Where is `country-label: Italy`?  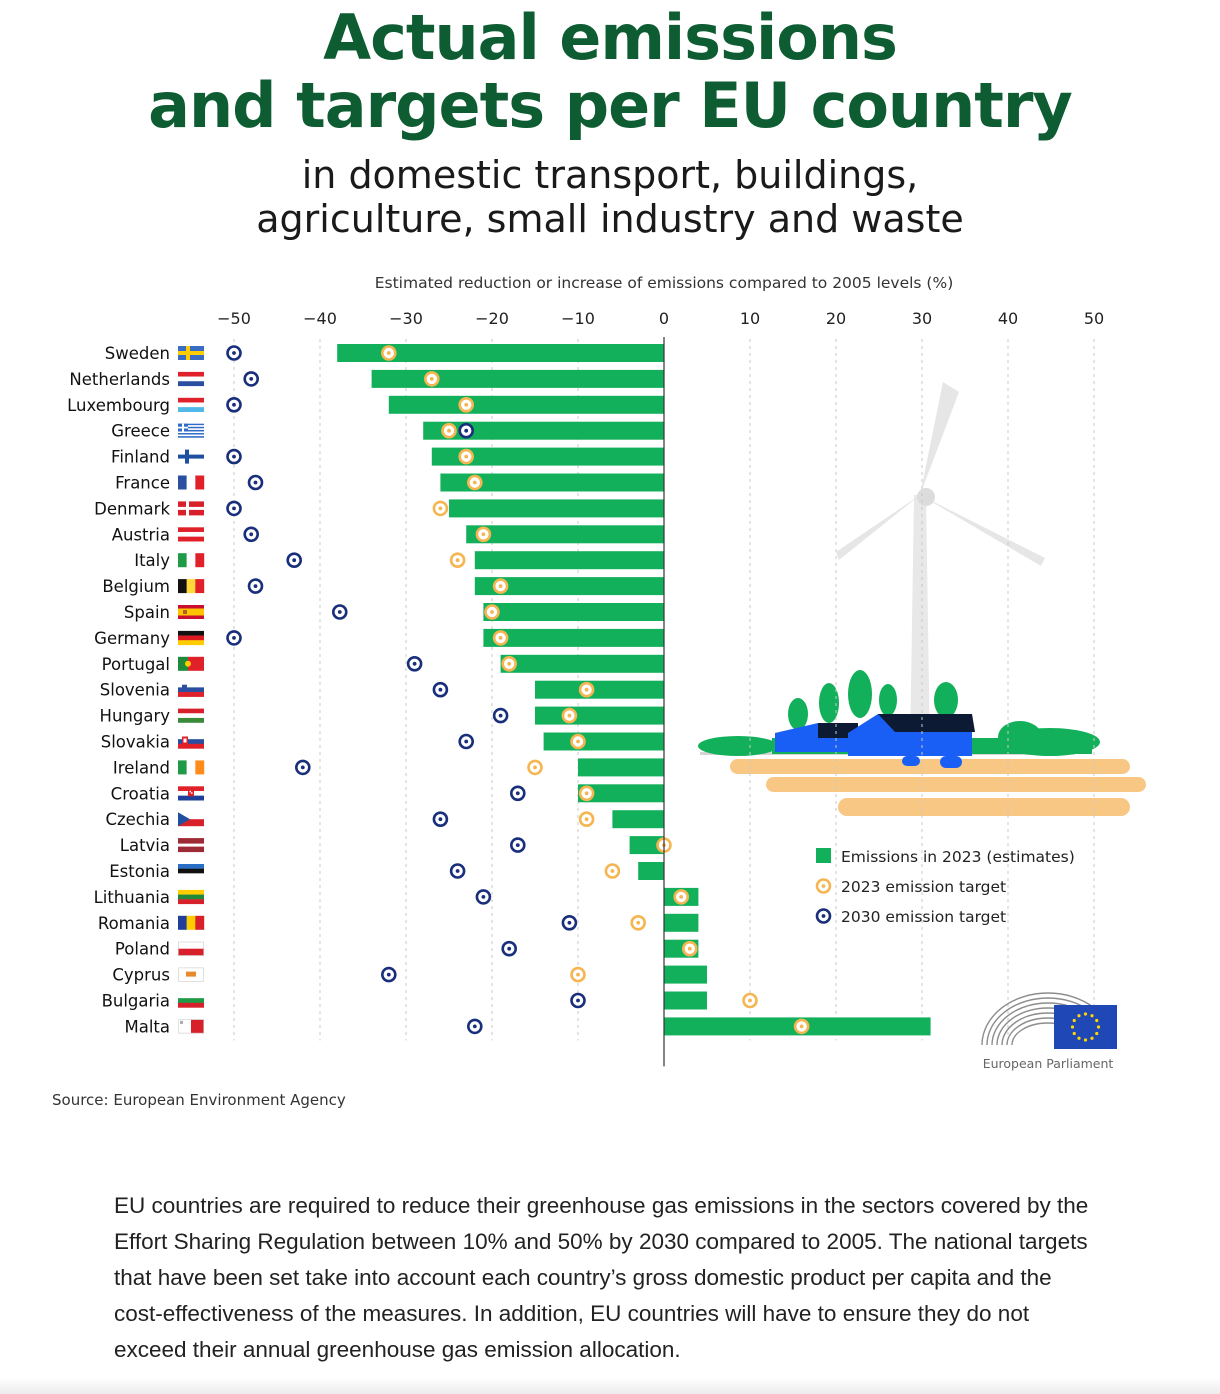
country-label: Italy is located at coordinates (152, 560).